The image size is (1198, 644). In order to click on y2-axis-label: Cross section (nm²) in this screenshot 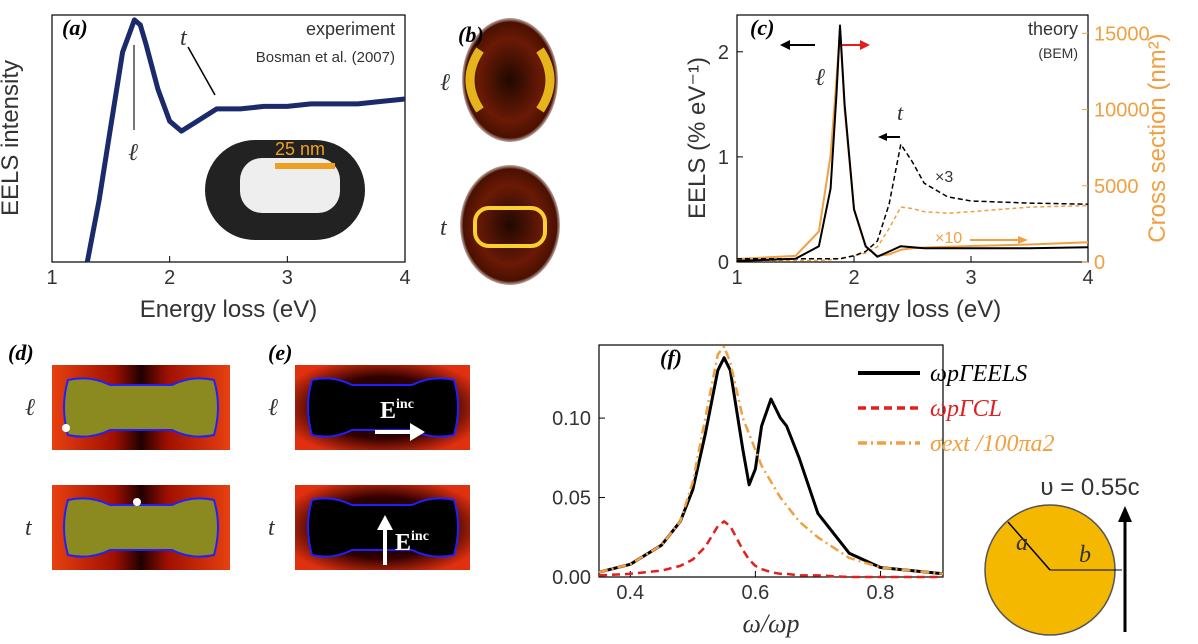, I will do `click(1157, 137)`.